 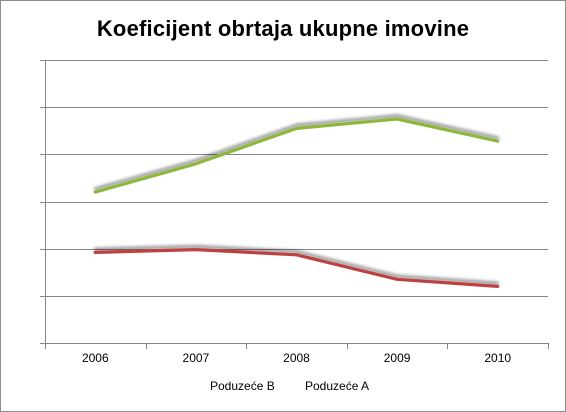 I want to click on legend: Poduzeće B Poduzeće A, so click(x=276, y=386).